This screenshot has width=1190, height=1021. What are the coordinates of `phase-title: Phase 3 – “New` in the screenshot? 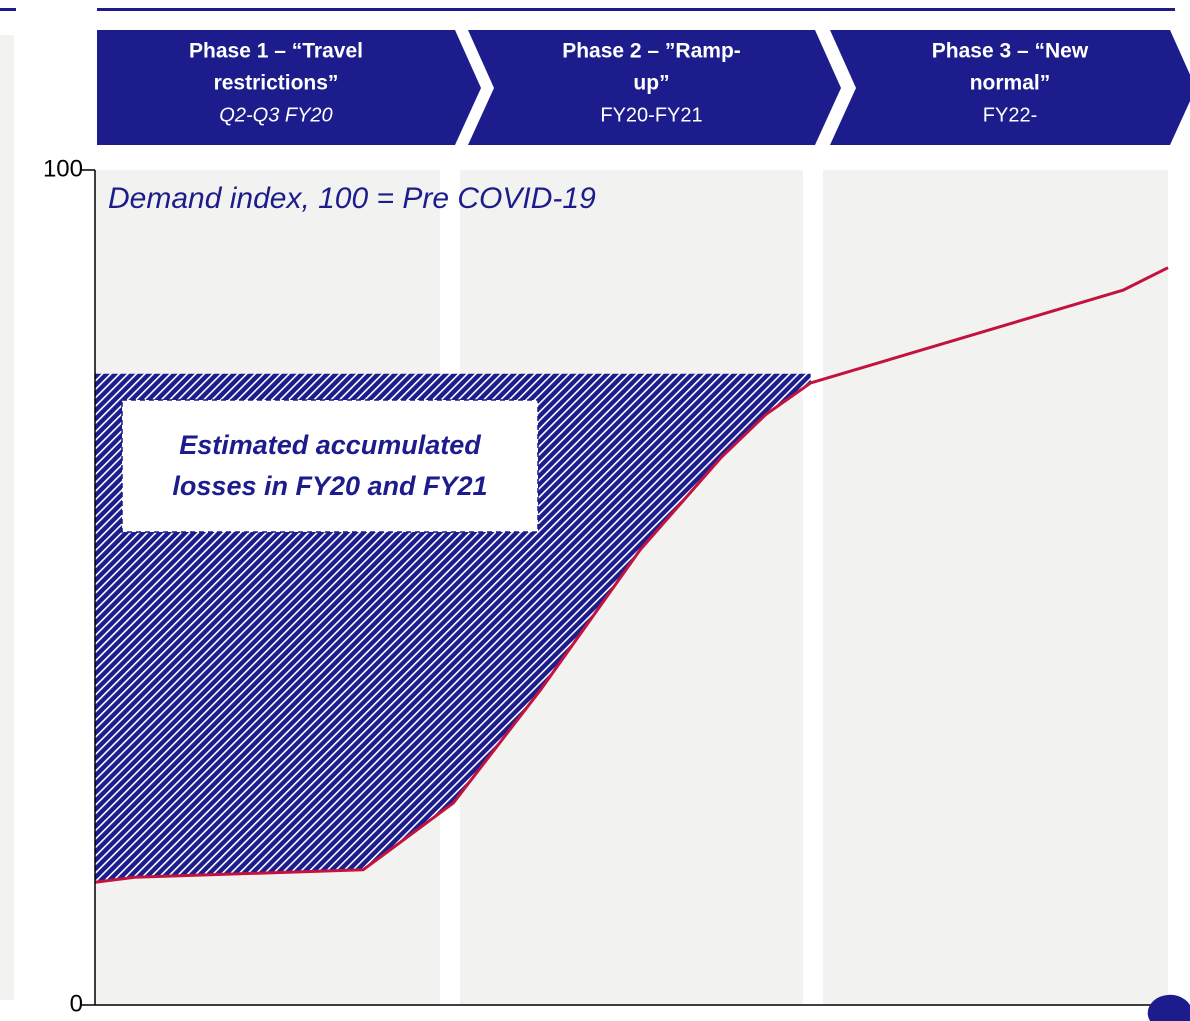 It's located at (1010, 51).